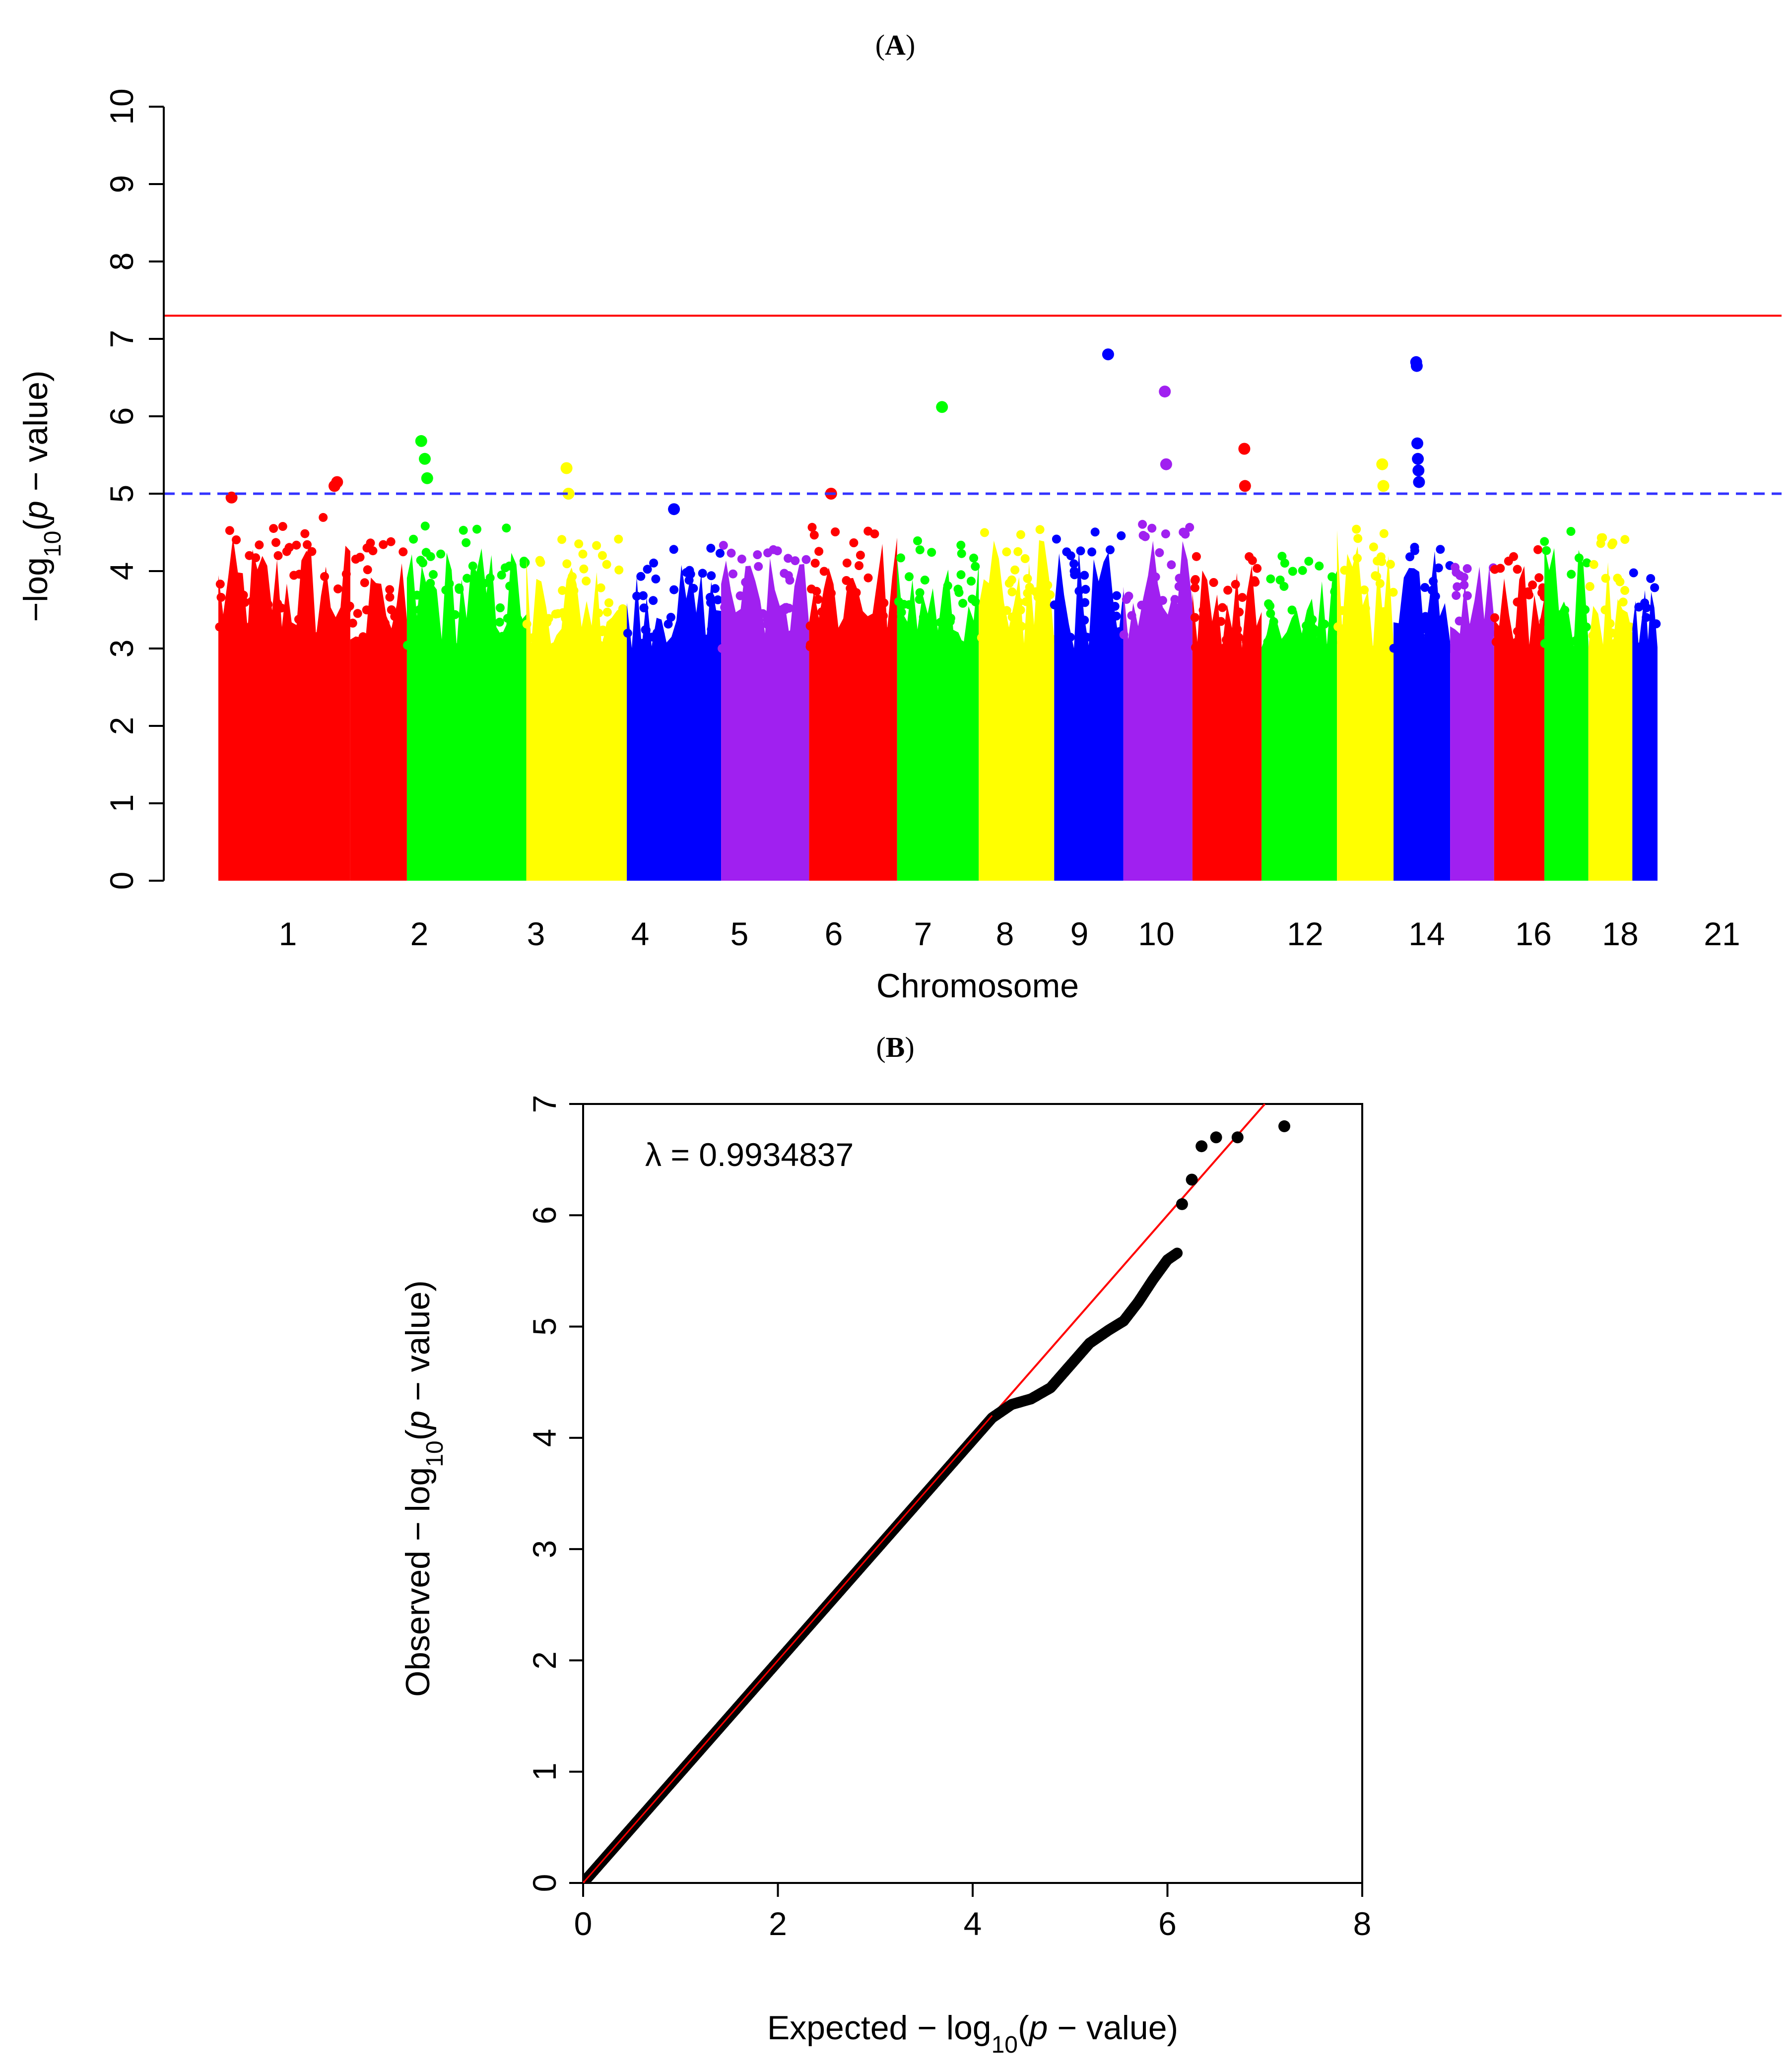 The width and height of the screenshot is (1791, 2072). I want to click on qq-x-tick-label: 8, so click(1362, 1923).